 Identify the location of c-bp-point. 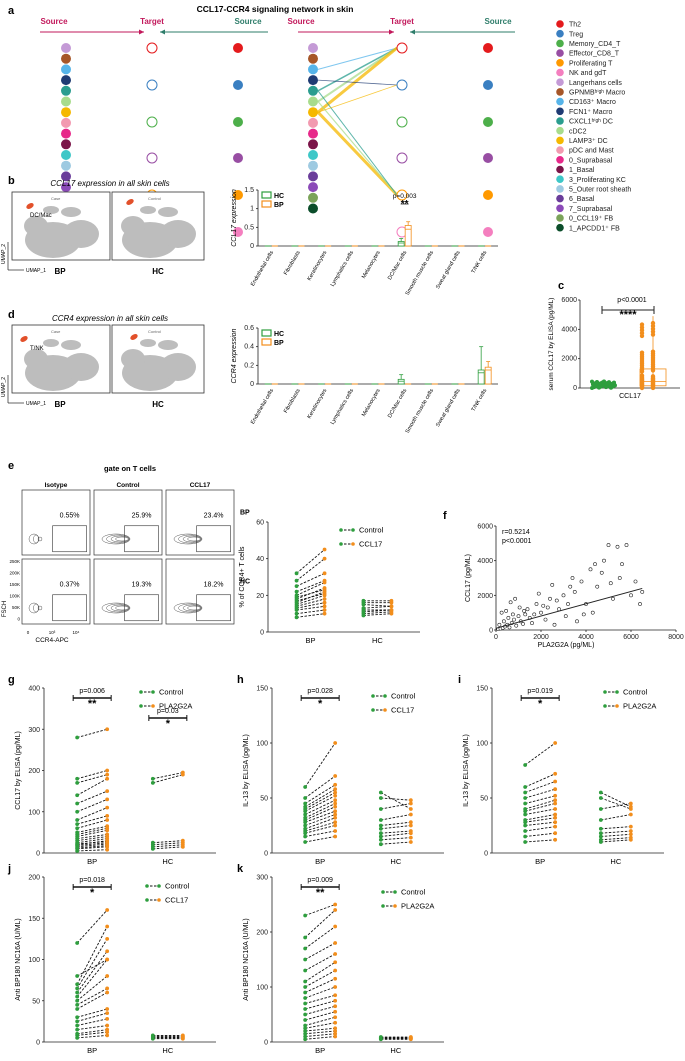
(653, 323).